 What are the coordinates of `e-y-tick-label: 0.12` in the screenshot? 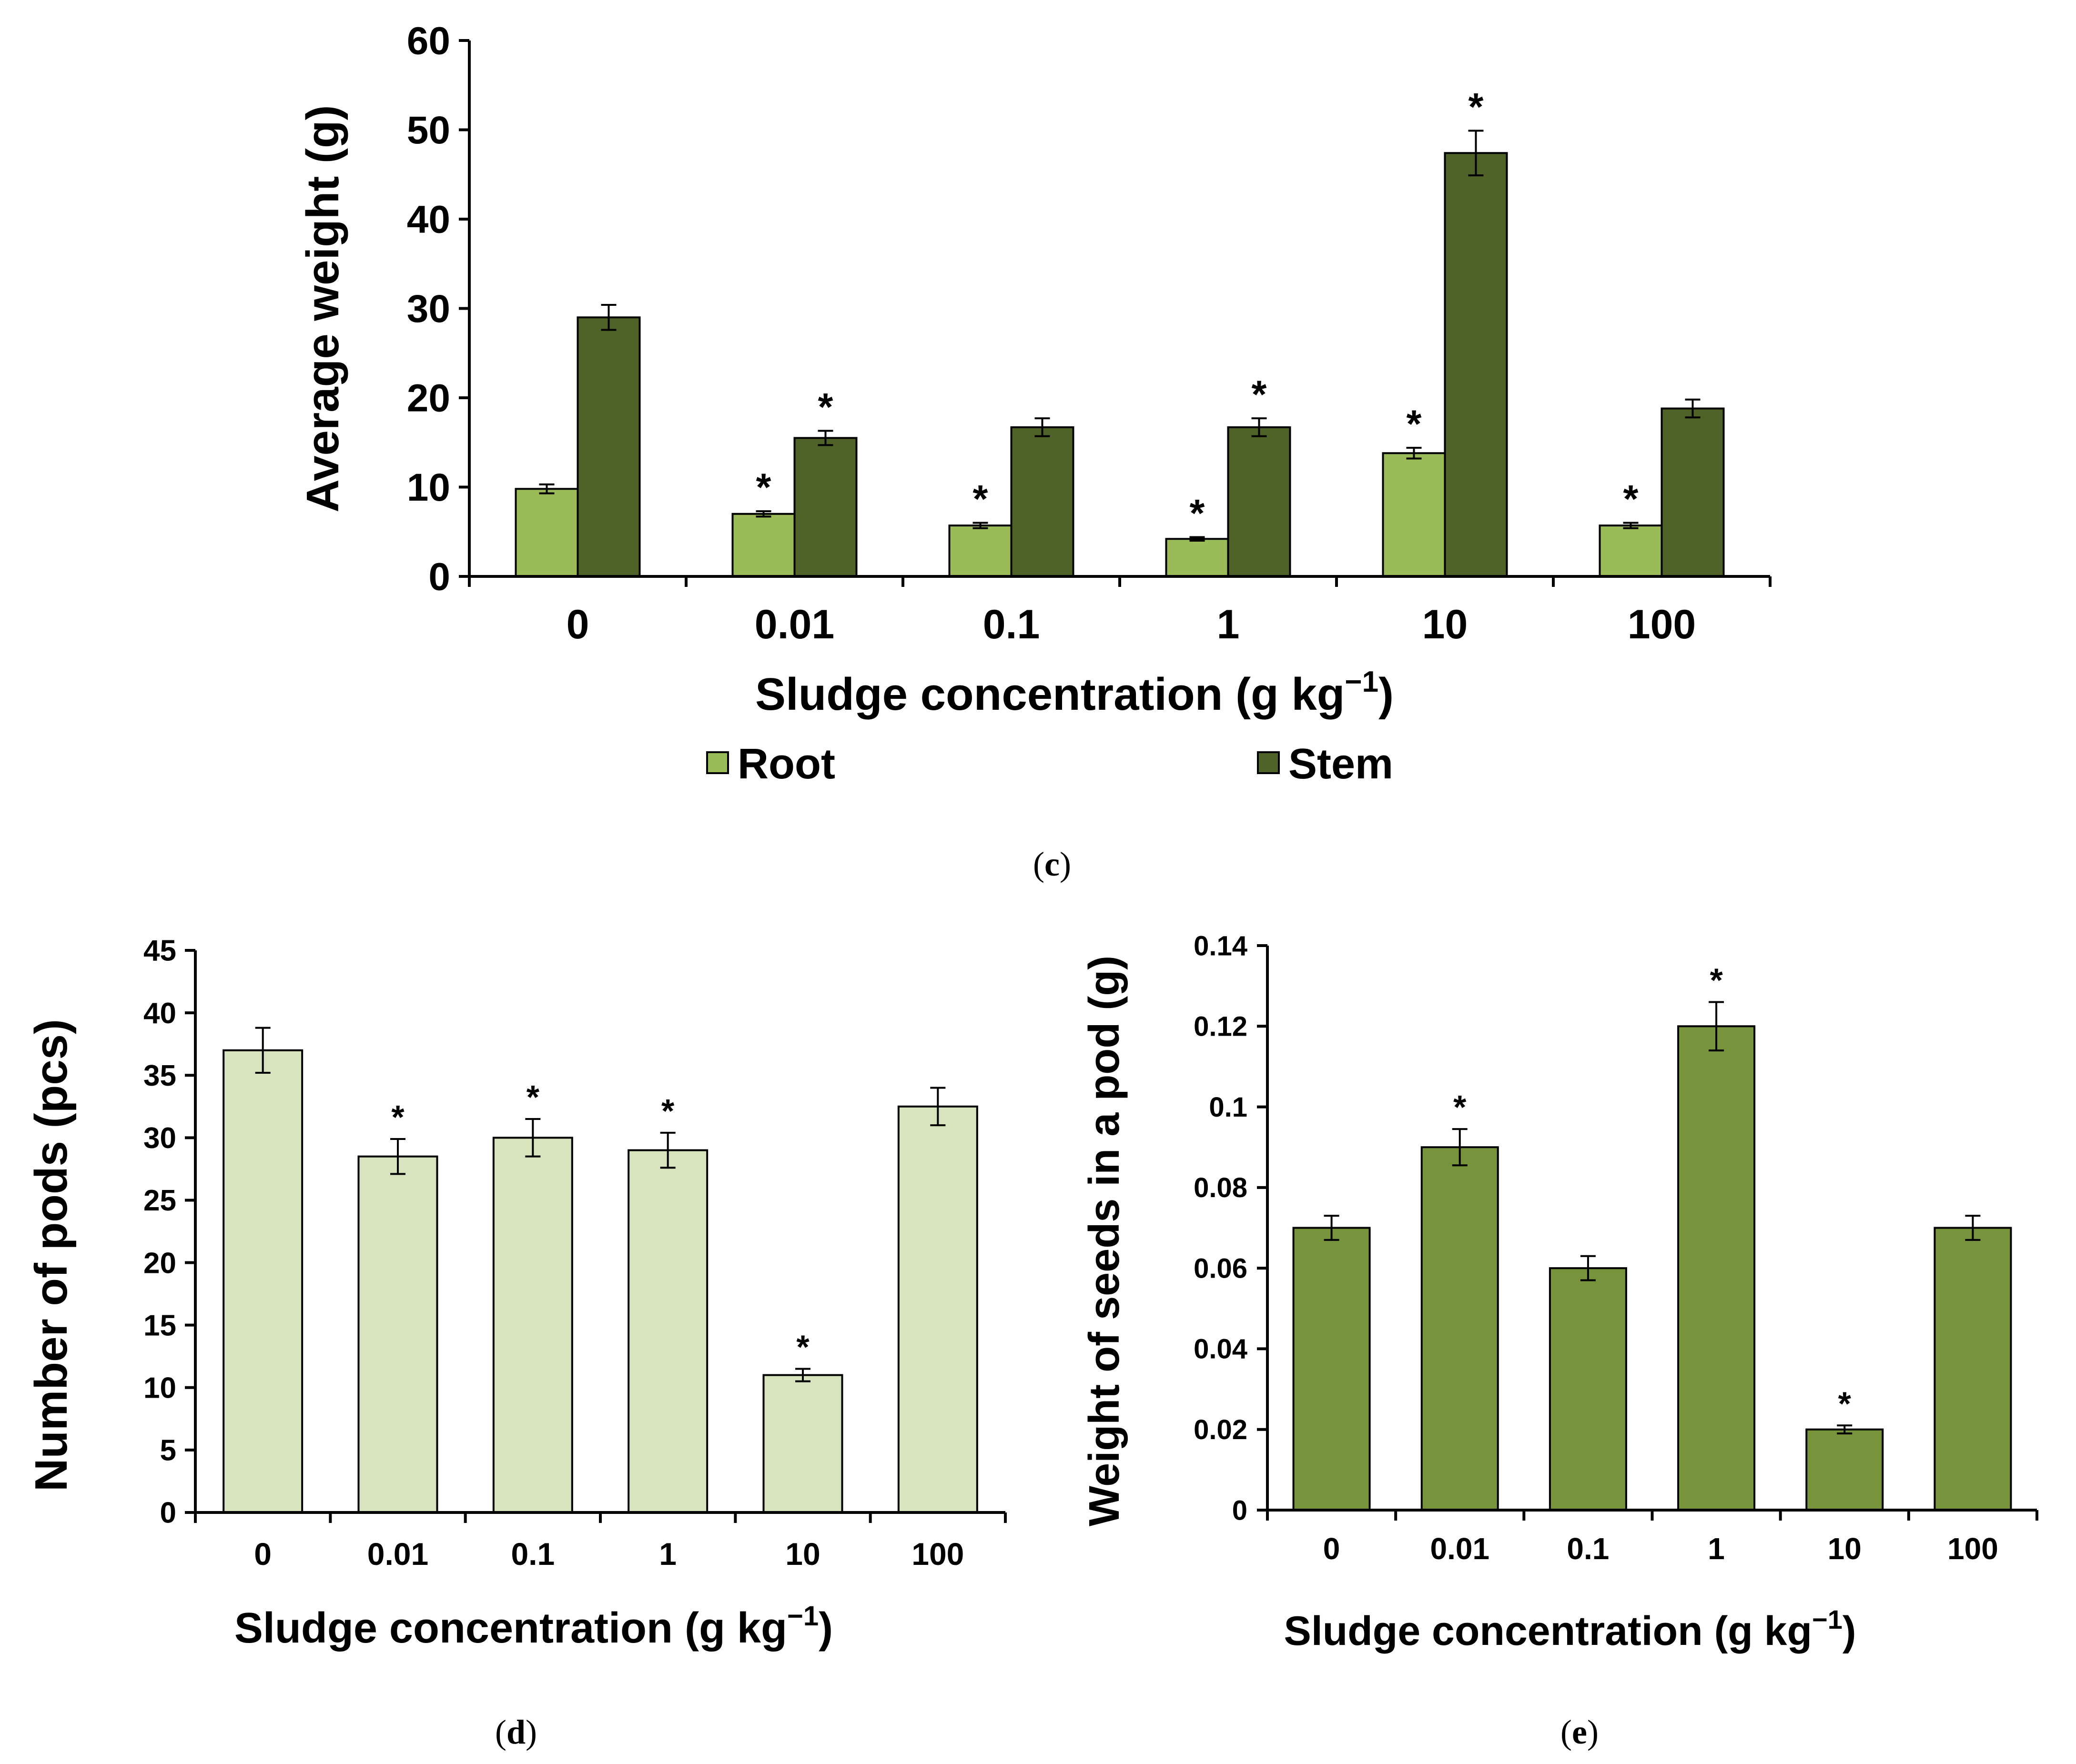 It's located at (1220, 1026).